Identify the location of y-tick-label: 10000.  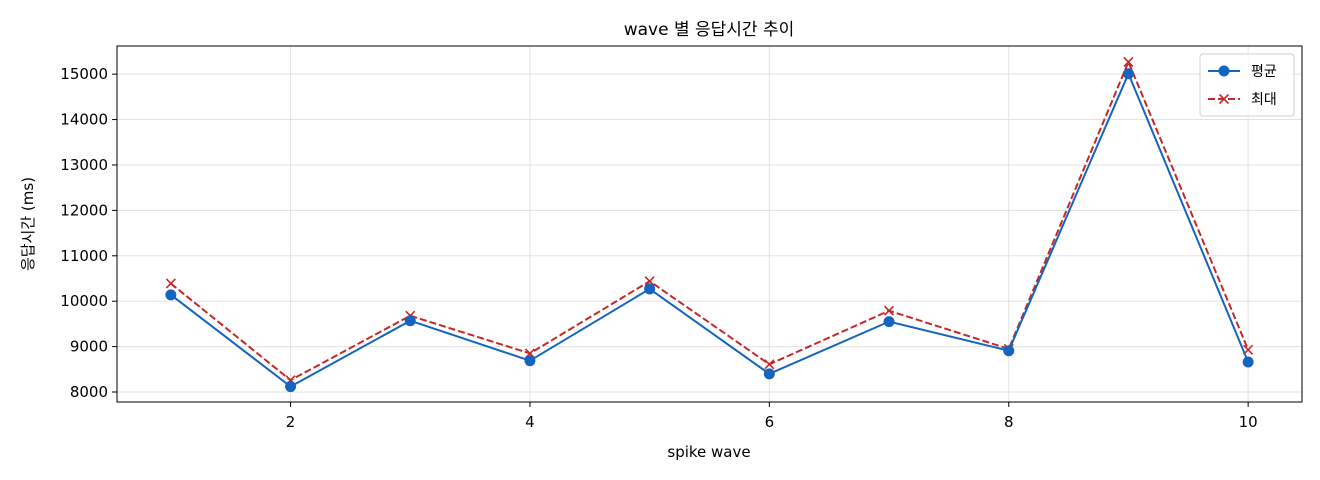
(84, 301).